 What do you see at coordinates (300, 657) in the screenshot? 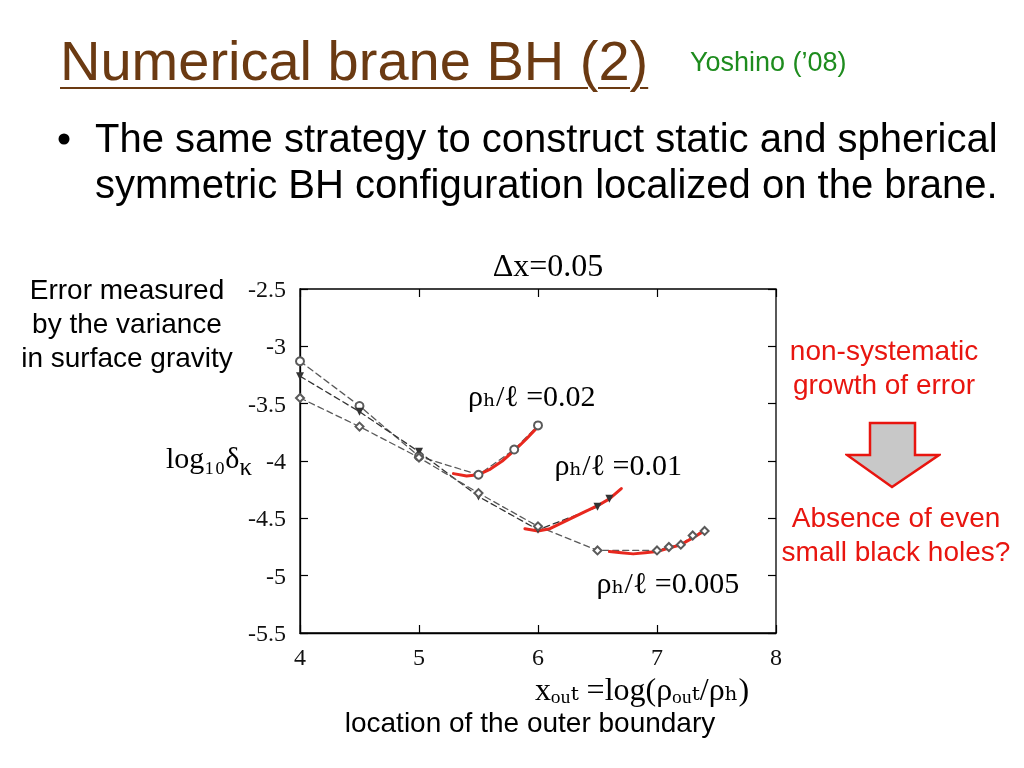
I see `x-tick-label: 4` at bounding box center [300, 657].